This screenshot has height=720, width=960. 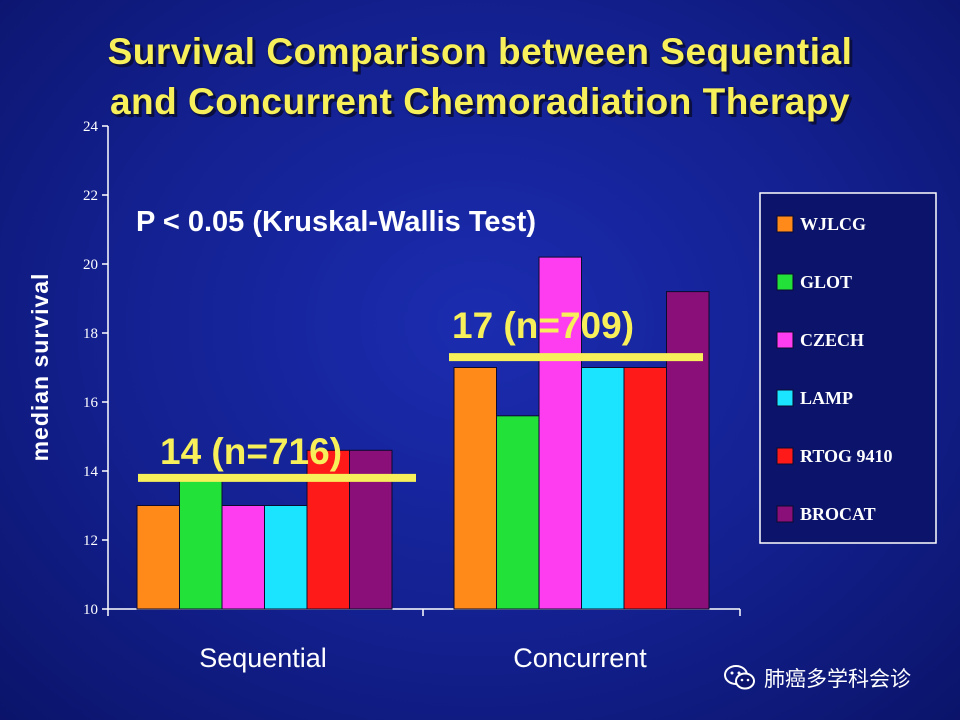 What do you see at coordinates (826, 398) in the screenshot?
I see `legend-label: LAMP` at bounding box center [826, 398].